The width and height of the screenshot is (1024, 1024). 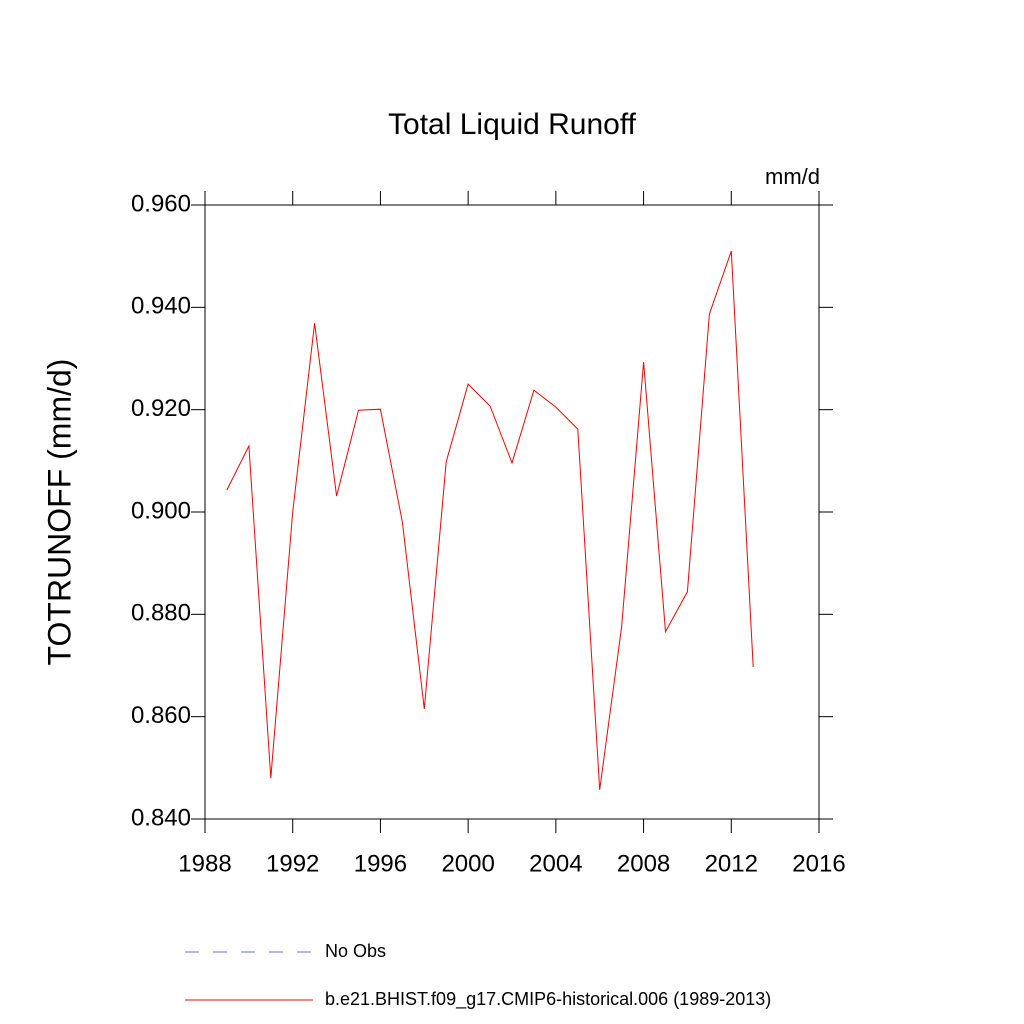 I want to click on y-tick-label: 0.860, so click(x=161, y=715).